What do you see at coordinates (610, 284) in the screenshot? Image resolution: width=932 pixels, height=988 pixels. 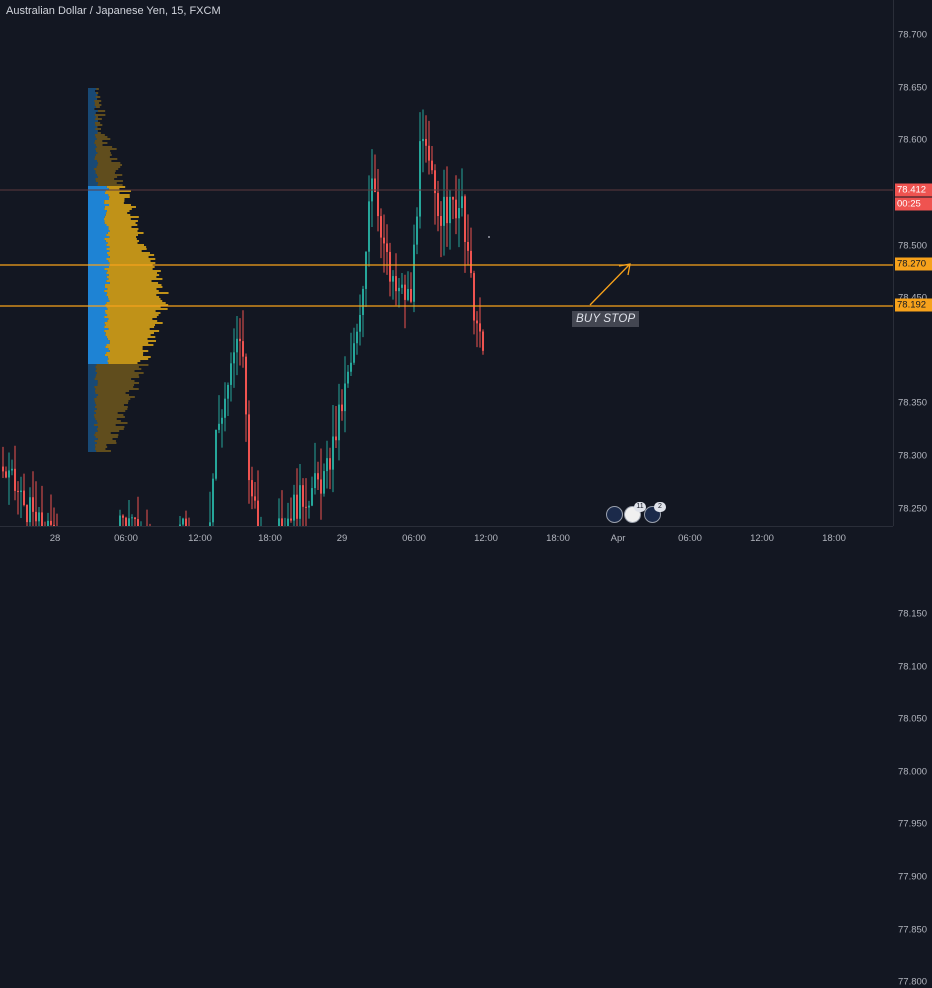 I see `arrow-annotation` at bounding box center [610, 284].